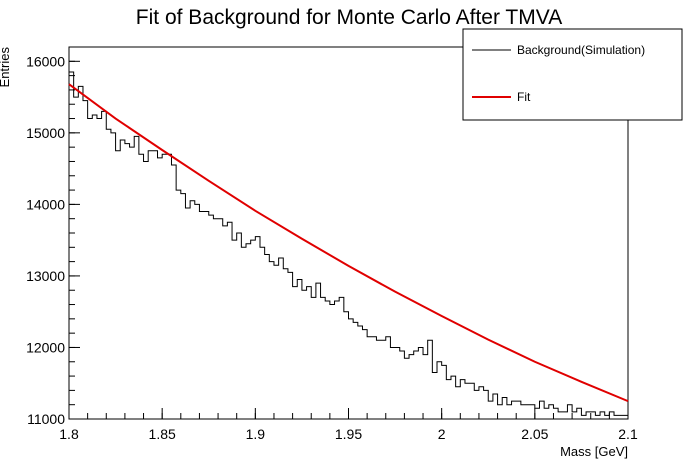  What do you see at coordinates (581, 50) in the screenshot?
I see `legend-label-background: Background(Simulation)` at bounding box center [581, 50].